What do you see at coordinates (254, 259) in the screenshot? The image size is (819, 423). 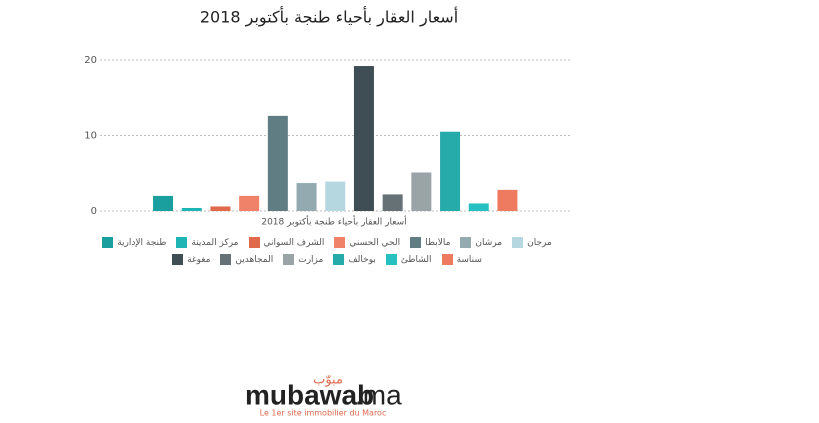 I see `legend-label: المجاهدين` at bounding box center [254, 259].